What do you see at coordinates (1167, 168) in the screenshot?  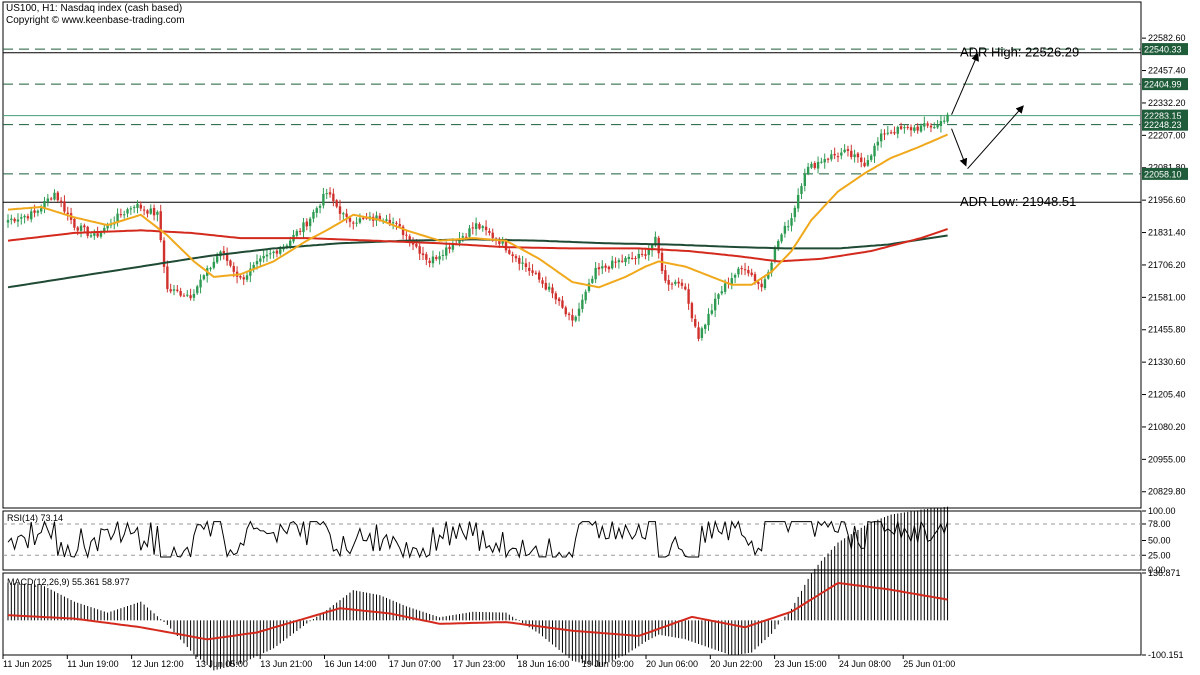 I see `main-y-tick-label: 22081.80` at bounding box center [1167, 168].